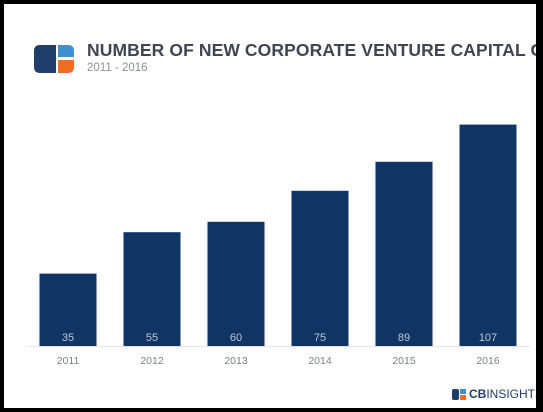 The height and width of the screenshot is (412, 543). I want to click on data-label-2016: 107, so click(488, 338).